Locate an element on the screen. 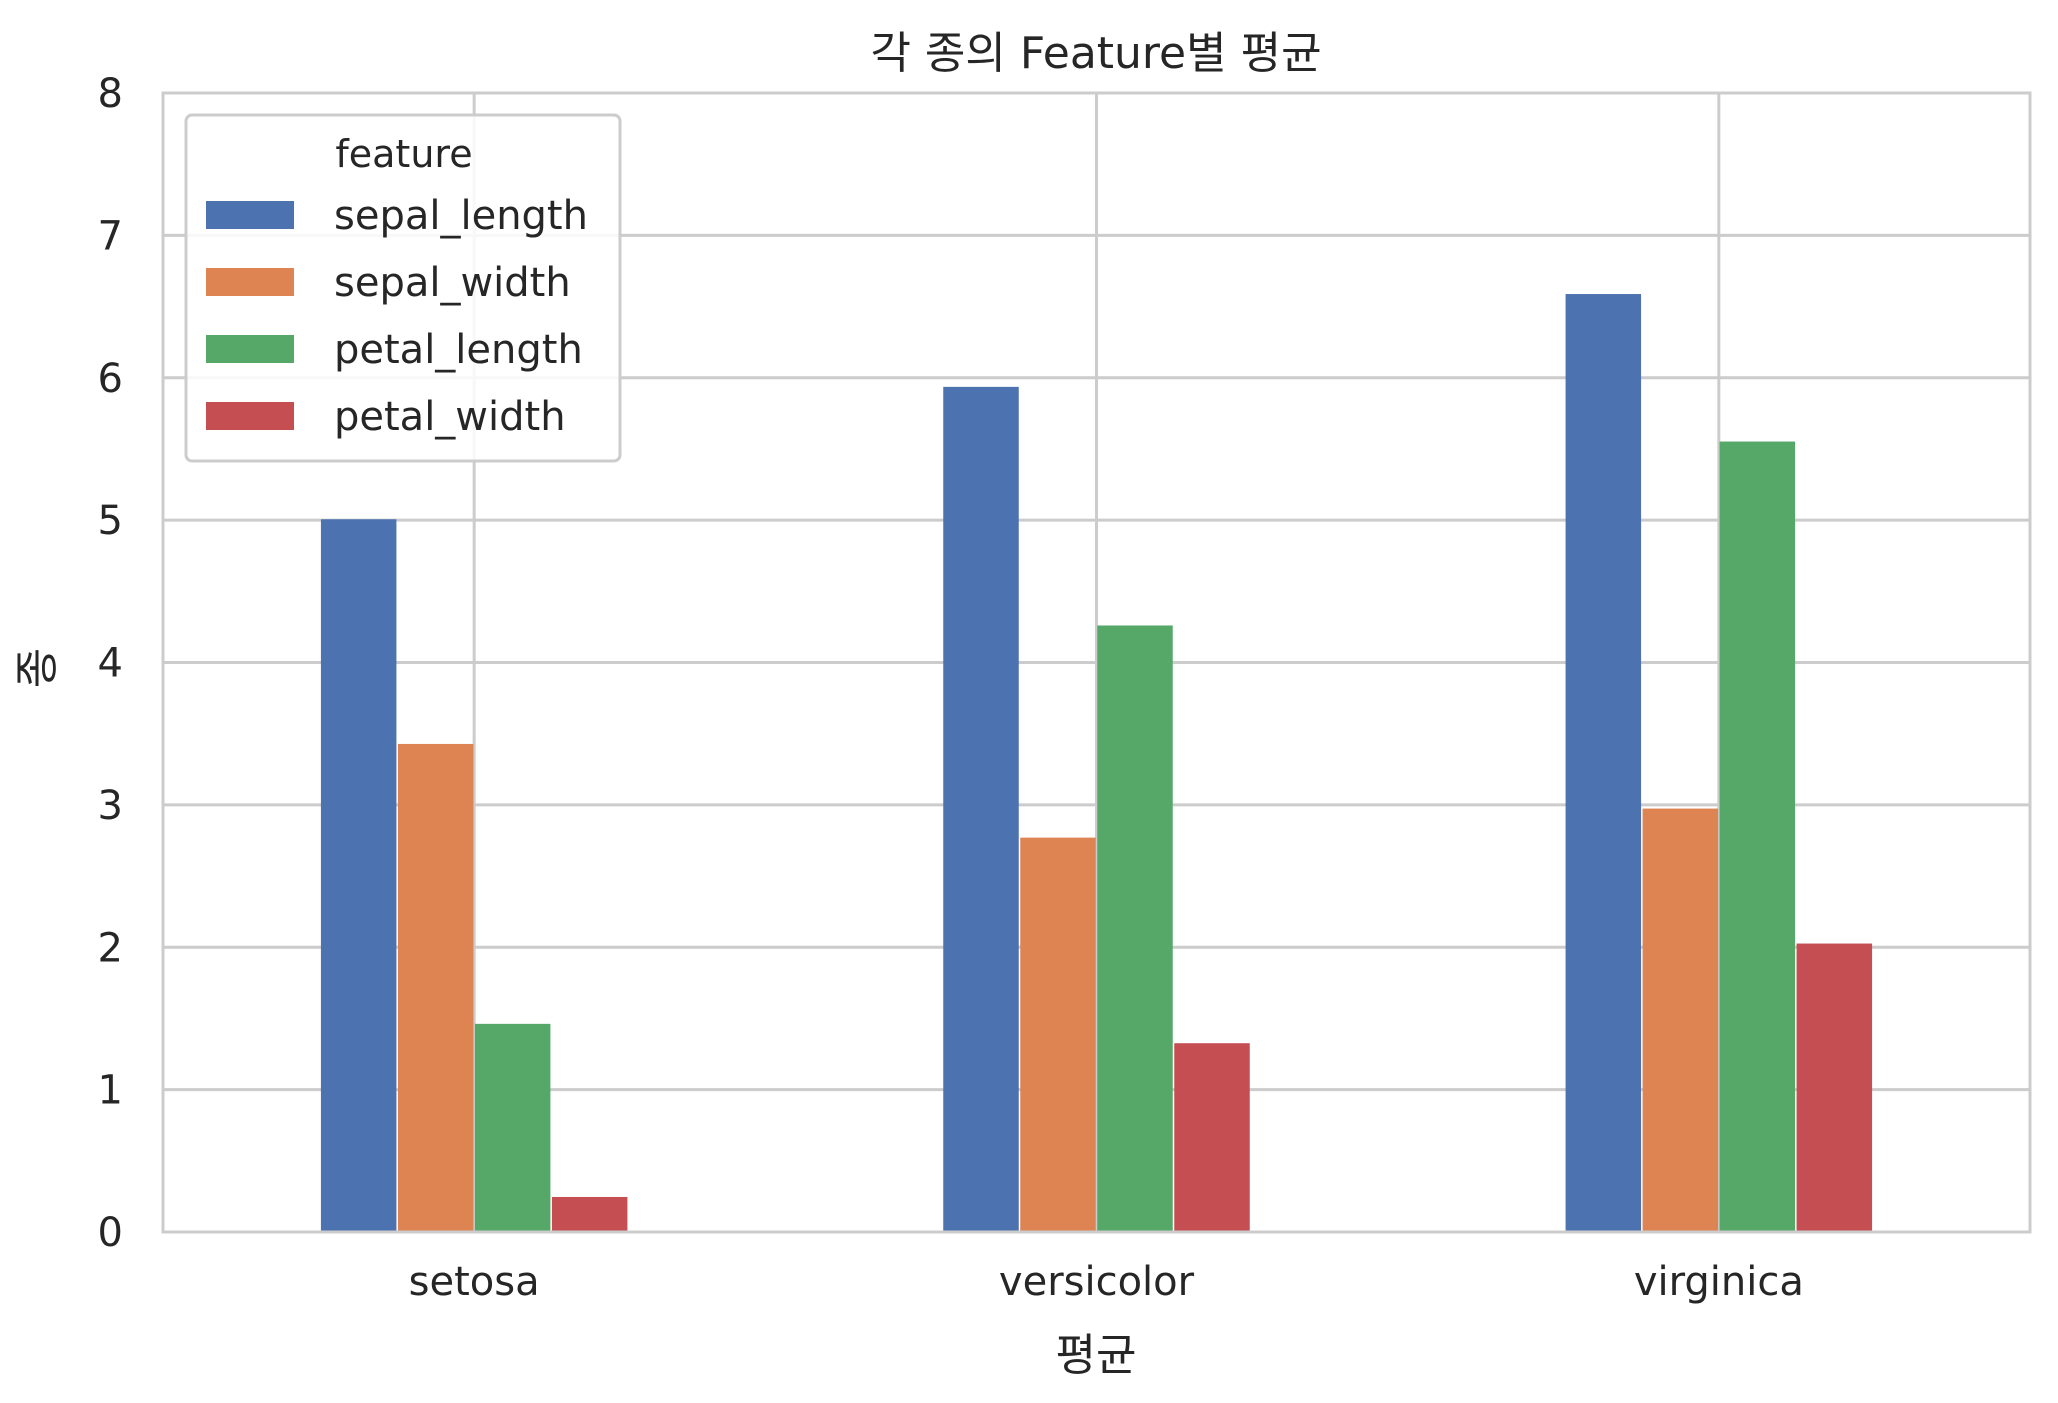 This screenshot has width=2058, height=1403. bar-sepal_length-versicolor is located at coordinates (981, 809).